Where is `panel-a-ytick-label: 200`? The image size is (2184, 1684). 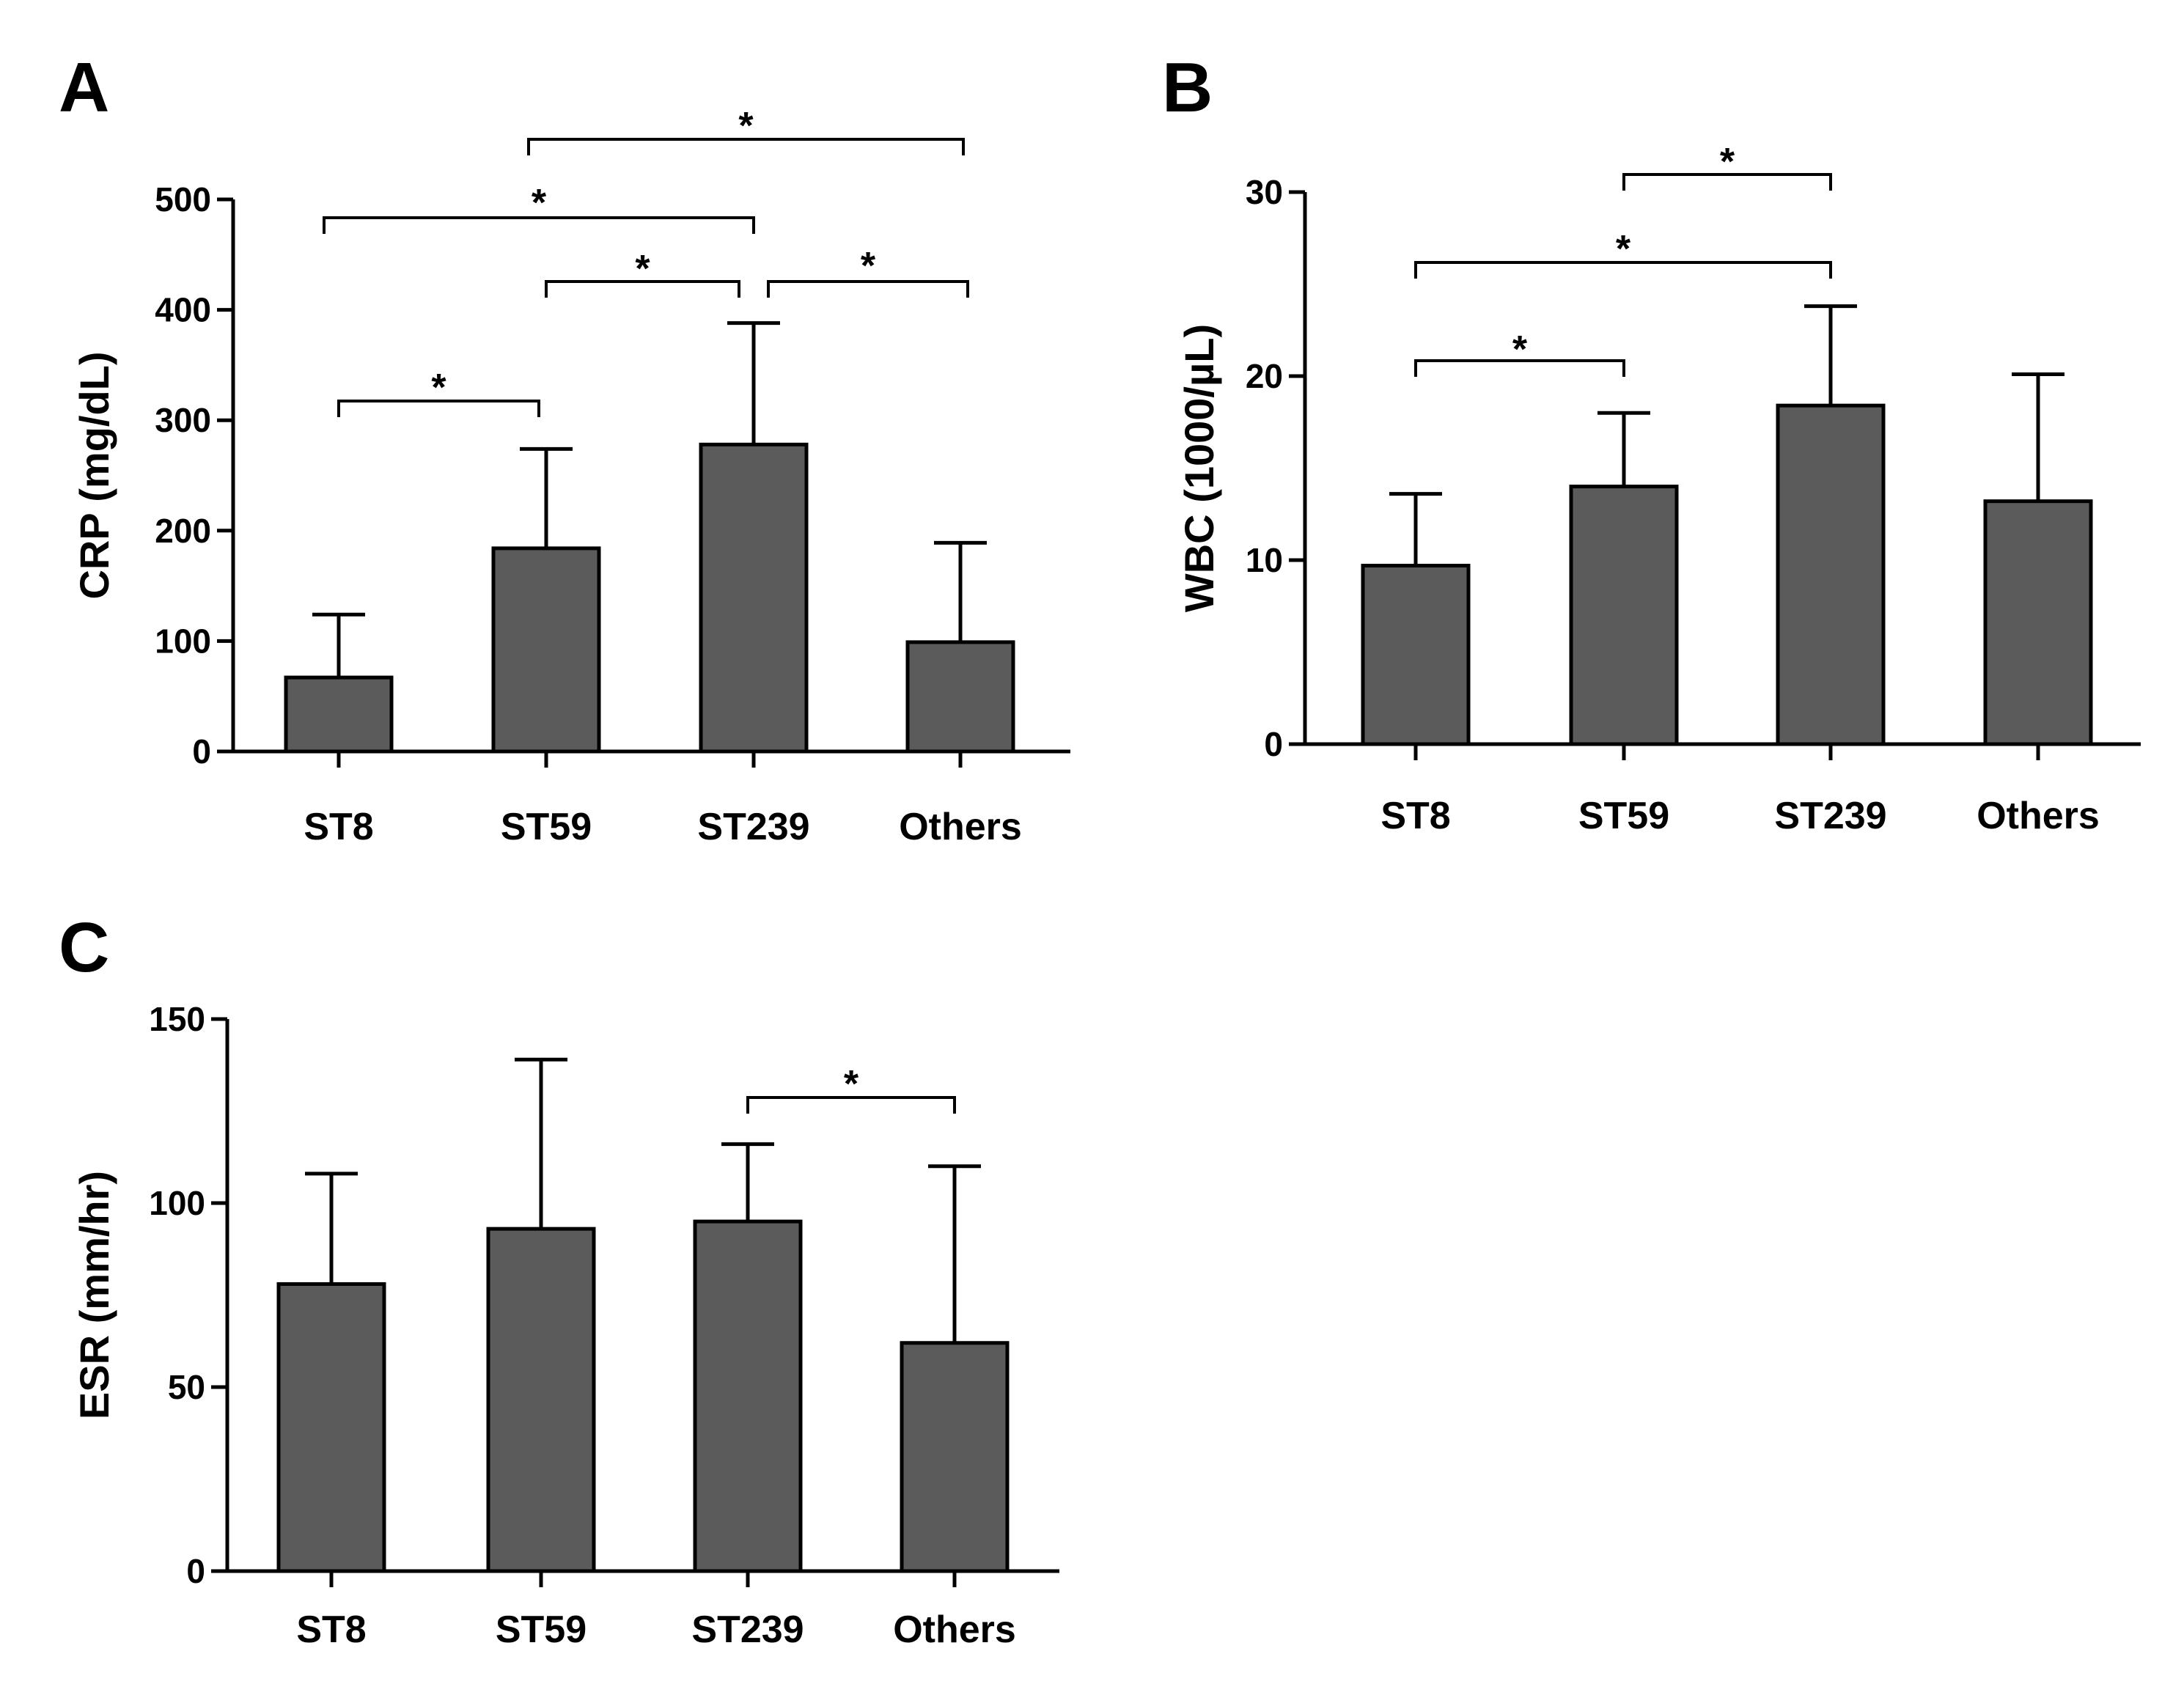
panel-a-ytick-label: 200 is located at coordinates (183, 531).